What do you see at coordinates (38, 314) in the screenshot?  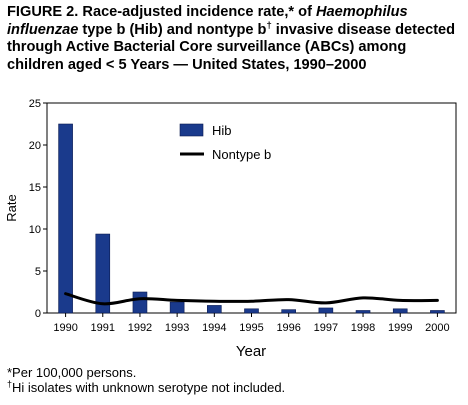 I see `y-tick-label-0: 0` at bounding box center [38, 314].